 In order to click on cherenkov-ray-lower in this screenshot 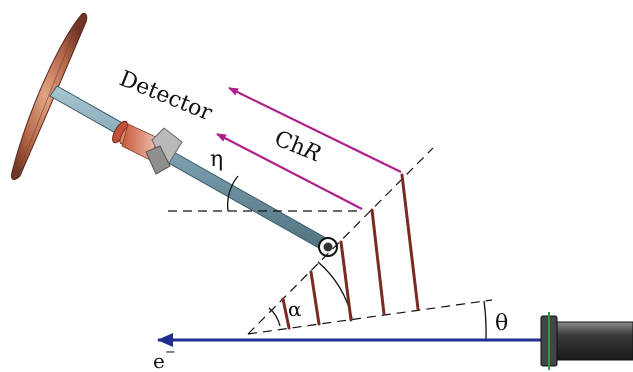, I will do `click(289, 171)`.